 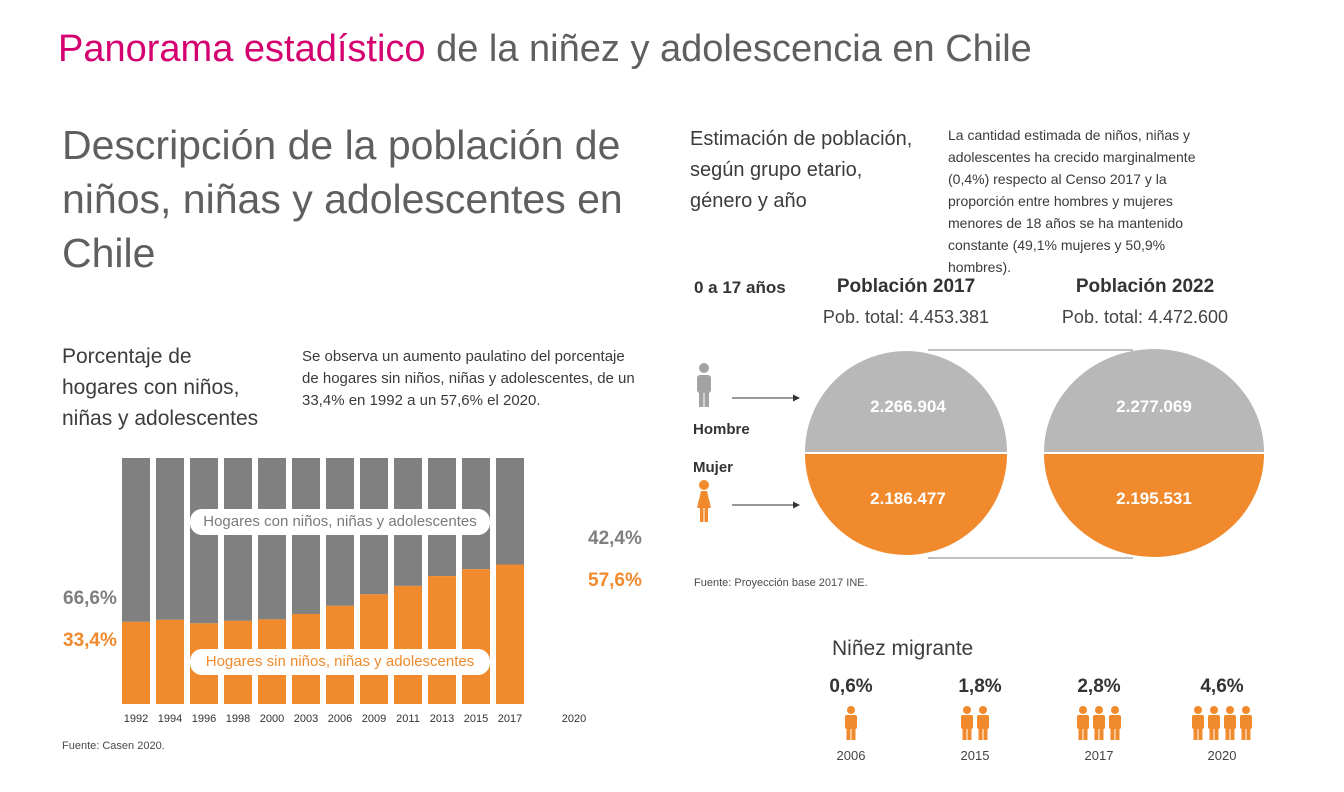 What do you see at coordinates (170, 539) in the screenshot?
I see `bar-with-children-1994` at bounding box center [170, 539].